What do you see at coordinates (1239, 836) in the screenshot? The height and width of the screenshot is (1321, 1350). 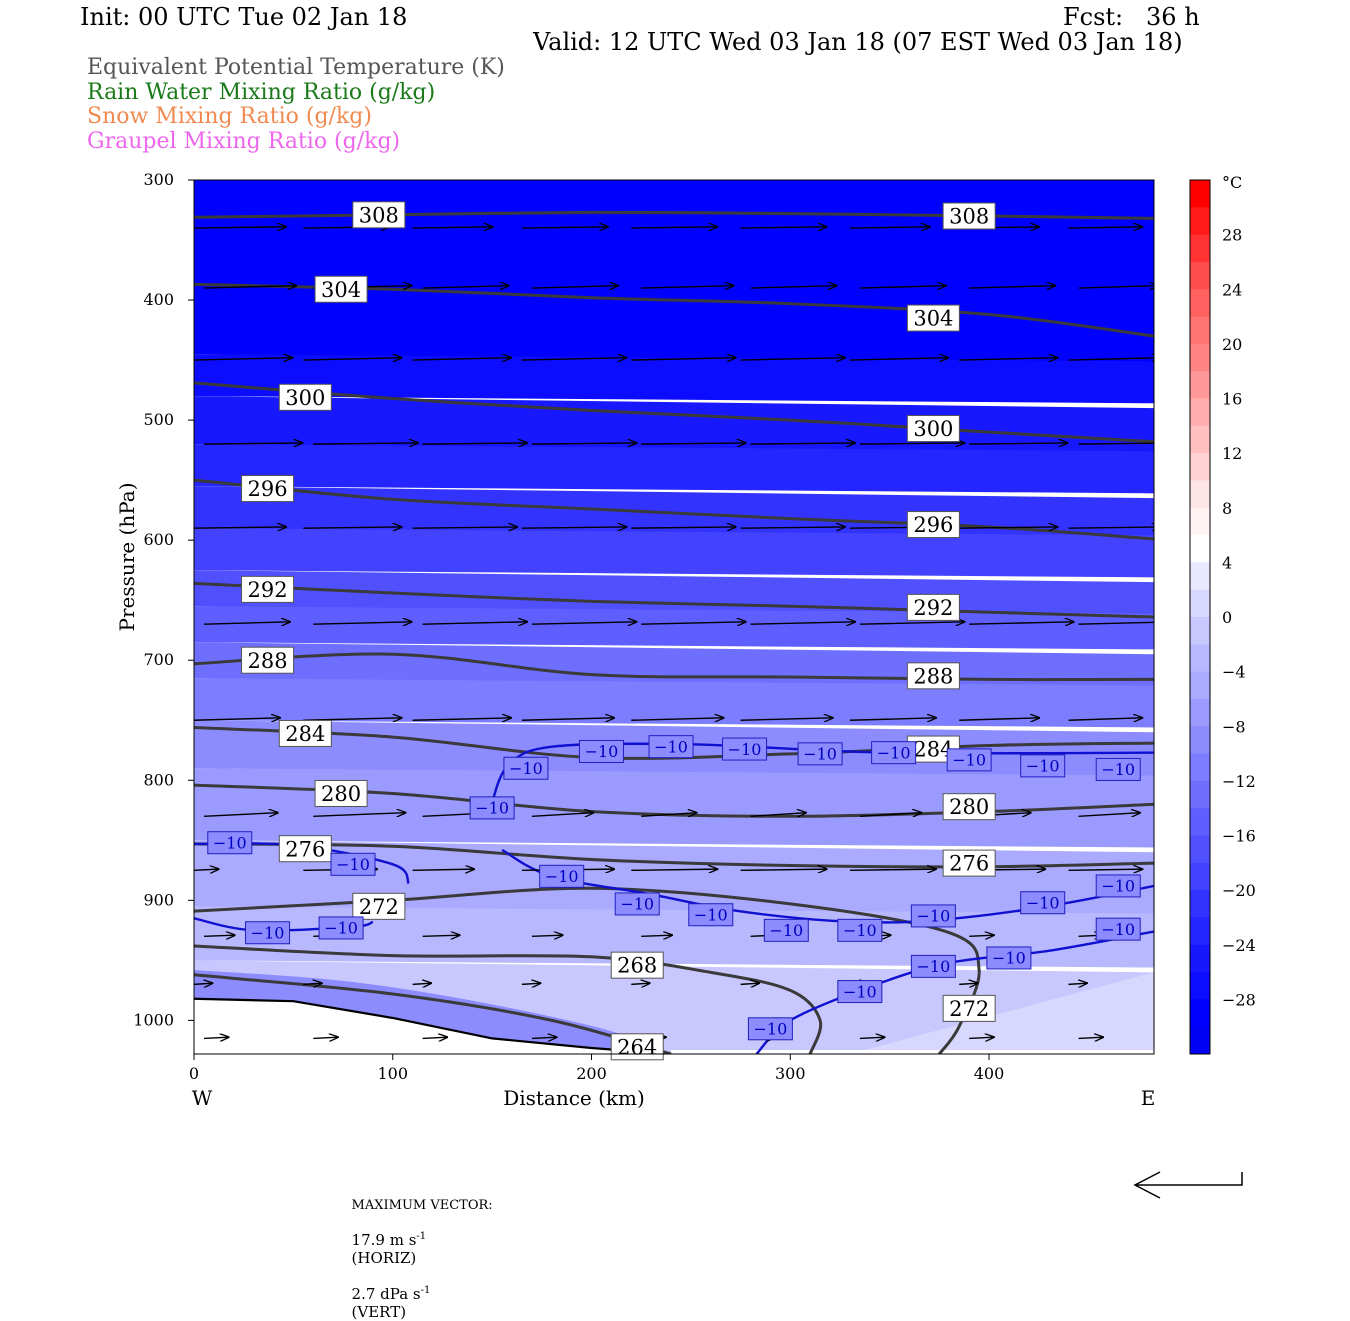 I see `colorbar-tick-label: −16` at bounding box center [1239, 836].